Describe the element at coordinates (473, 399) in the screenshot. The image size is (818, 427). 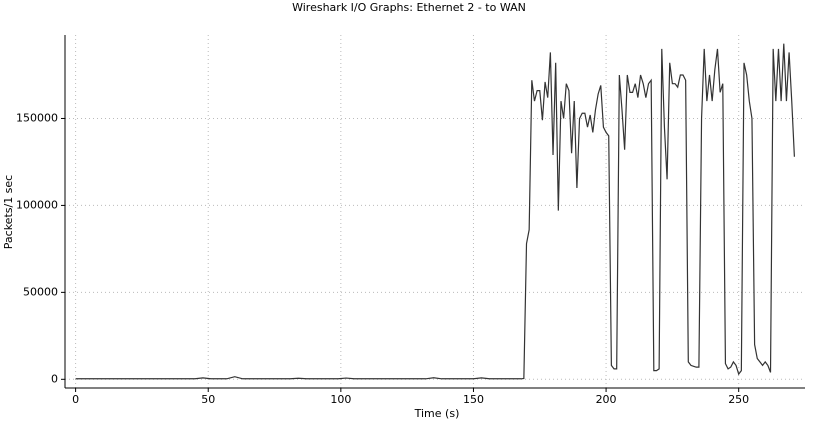
I see `x-tick-label: 150` at that location.